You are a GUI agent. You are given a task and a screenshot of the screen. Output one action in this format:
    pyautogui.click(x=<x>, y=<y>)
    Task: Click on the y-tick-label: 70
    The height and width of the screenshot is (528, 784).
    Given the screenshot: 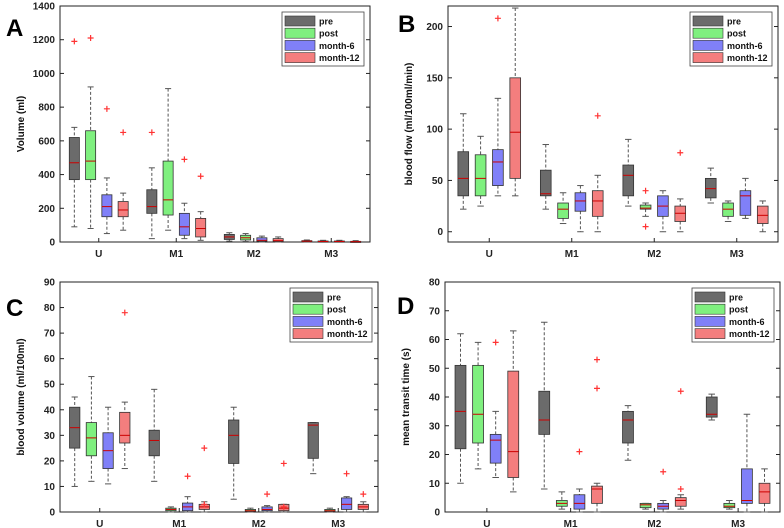 What is the action you would take?
    pyautogui.click(x=50, y=334)
    